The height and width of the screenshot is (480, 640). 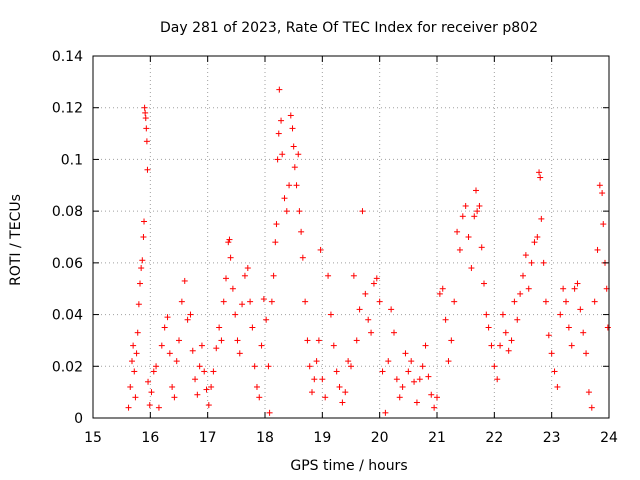 What do you see at coordinates (380, 438) in the screenshot?
I see `x-tick-label: 20` at bounding box center [380, 438].